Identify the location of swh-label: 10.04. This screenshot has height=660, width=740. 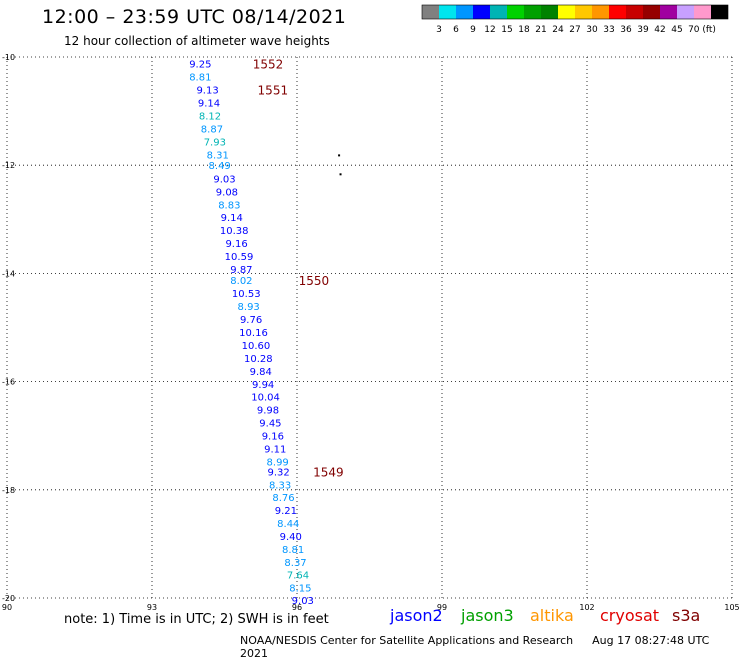
(265, 398).